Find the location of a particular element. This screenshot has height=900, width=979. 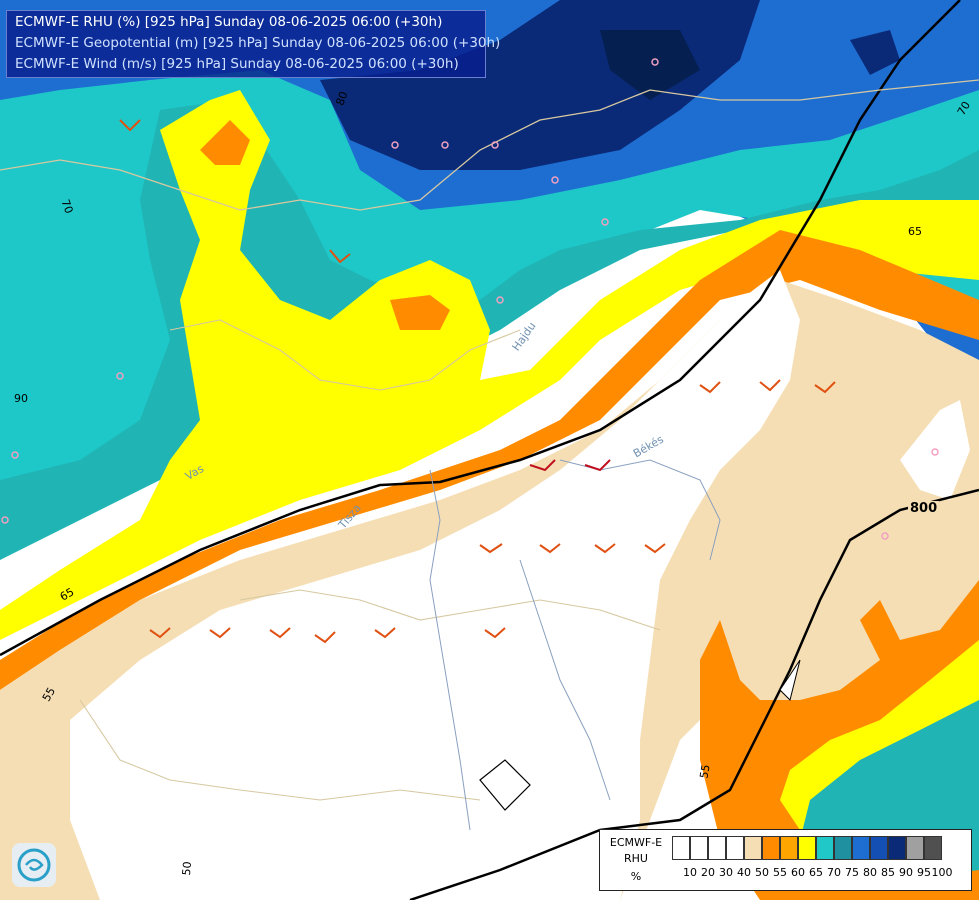

legend-tick-label: 70 is located at coordinates (834, 872).